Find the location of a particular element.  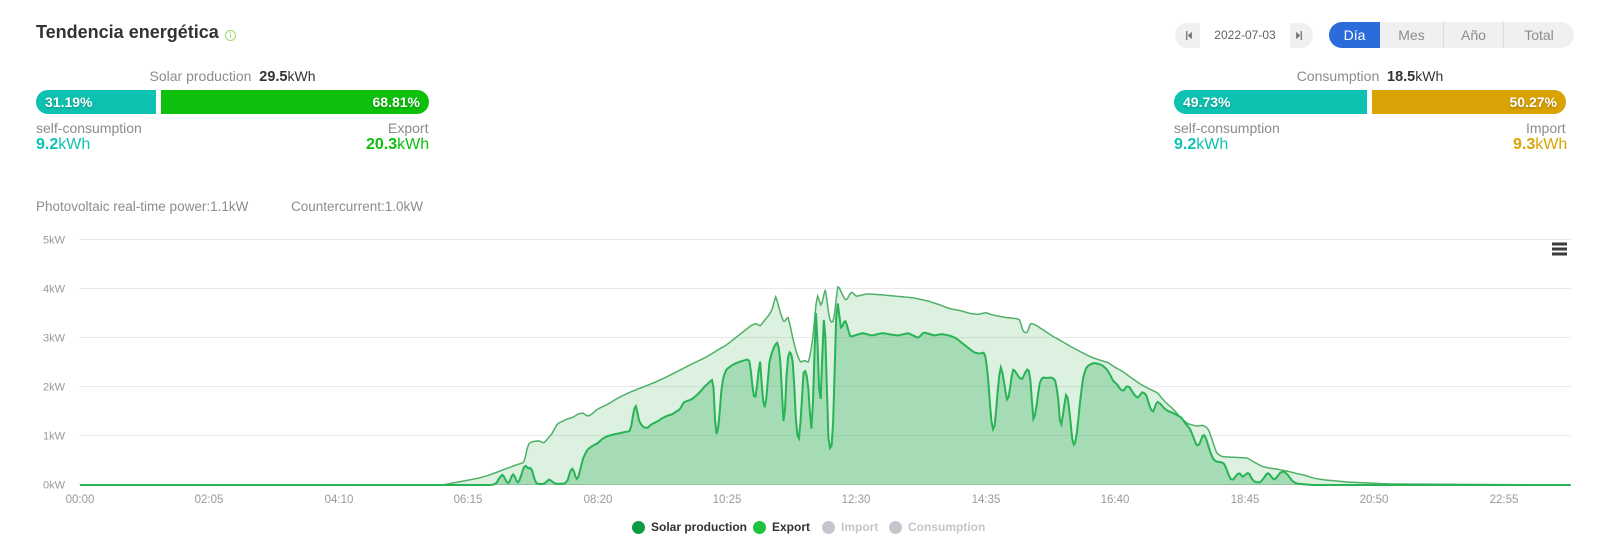

svg-text: 10:25 is located at coordinates (727, 500).